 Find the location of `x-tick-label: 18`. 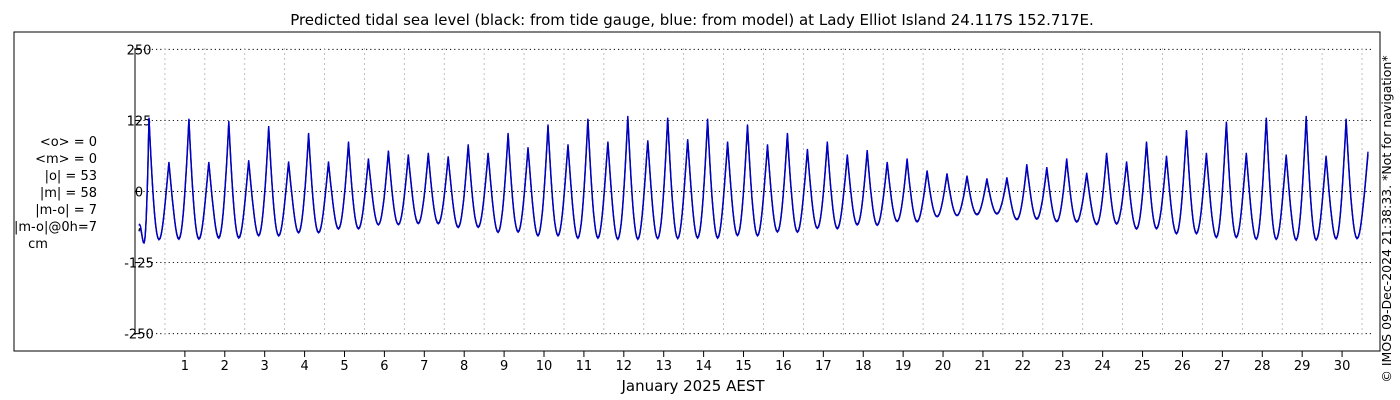

x-tick-label: 18 is located at coordinates (863, 366).